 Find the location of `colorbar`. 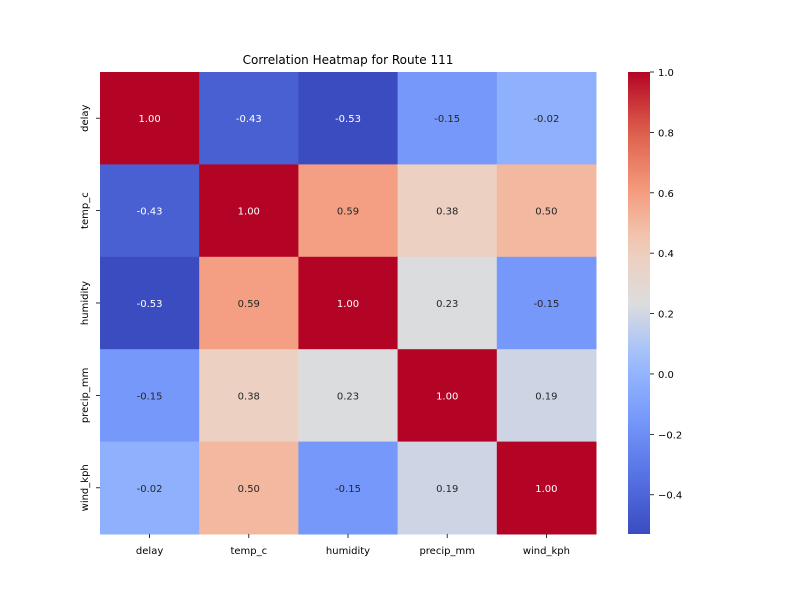

colorbar is located at coordinates (639, 303).